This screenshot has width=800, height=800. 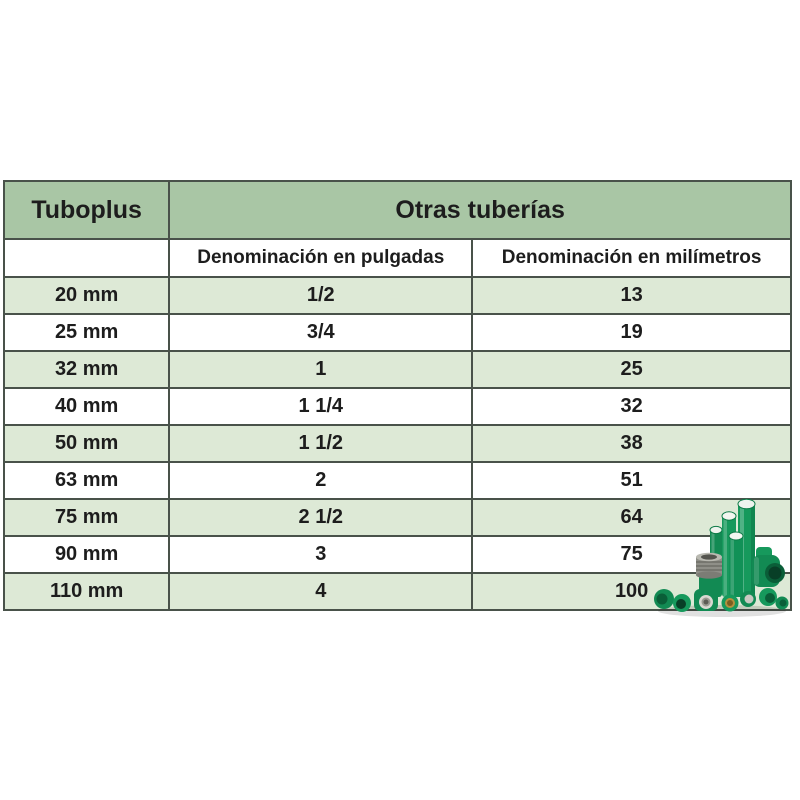 What do you see at coordinates (86, 332) in the screenshot?
I see `cell-tuboplus: 25 mm` at bounding box center [86, 332].